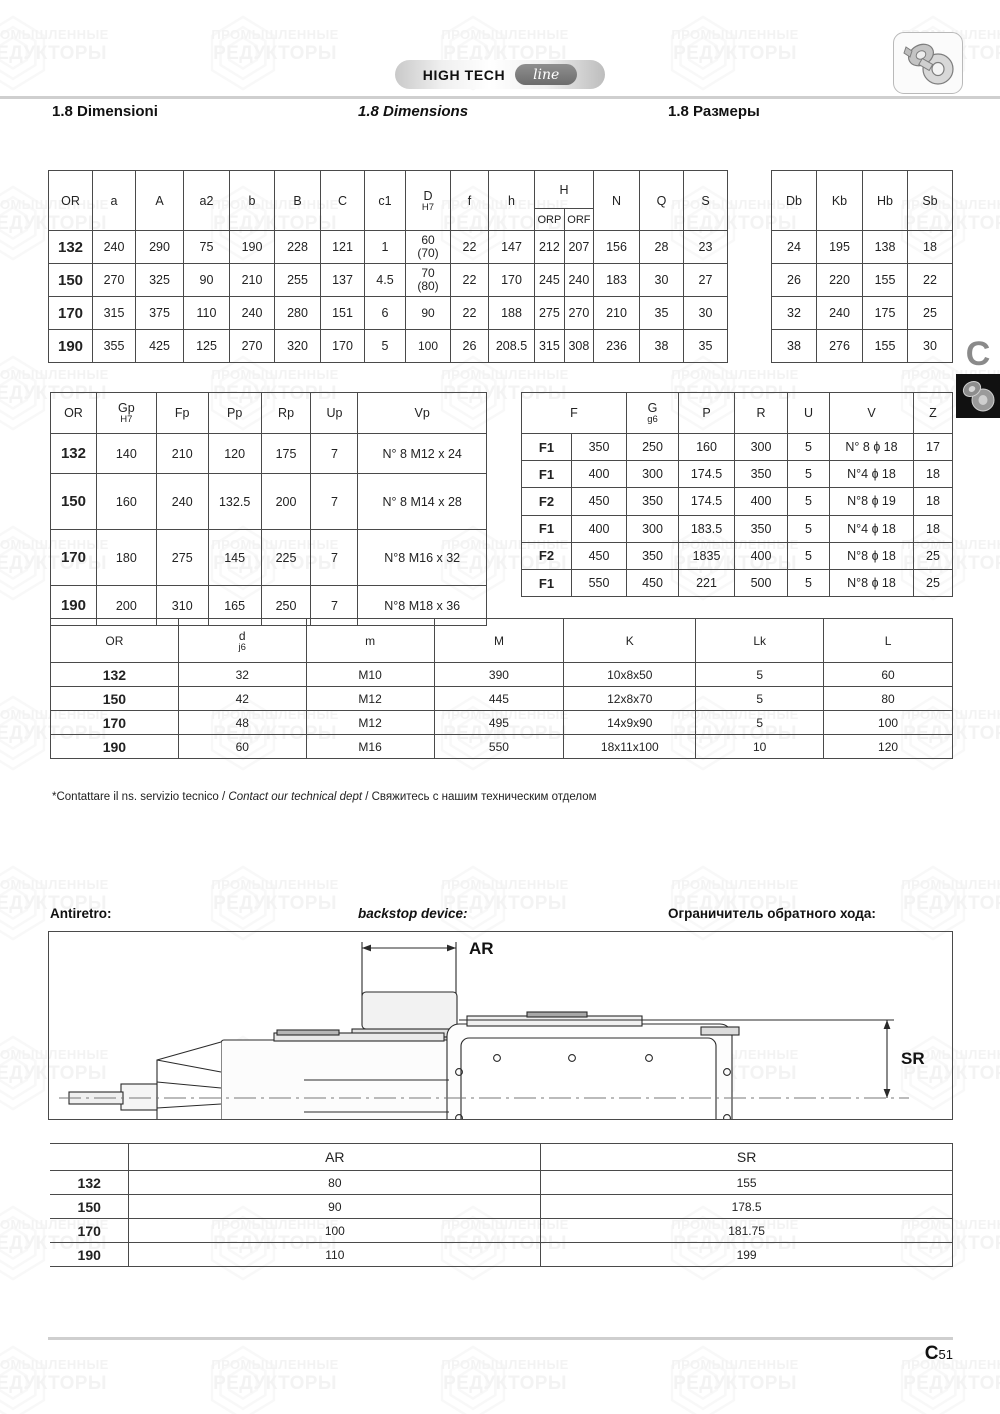  Describe the element at coordinates (746, 1230) in the screenshot. I see `cell-SR: 181.75` at that location.